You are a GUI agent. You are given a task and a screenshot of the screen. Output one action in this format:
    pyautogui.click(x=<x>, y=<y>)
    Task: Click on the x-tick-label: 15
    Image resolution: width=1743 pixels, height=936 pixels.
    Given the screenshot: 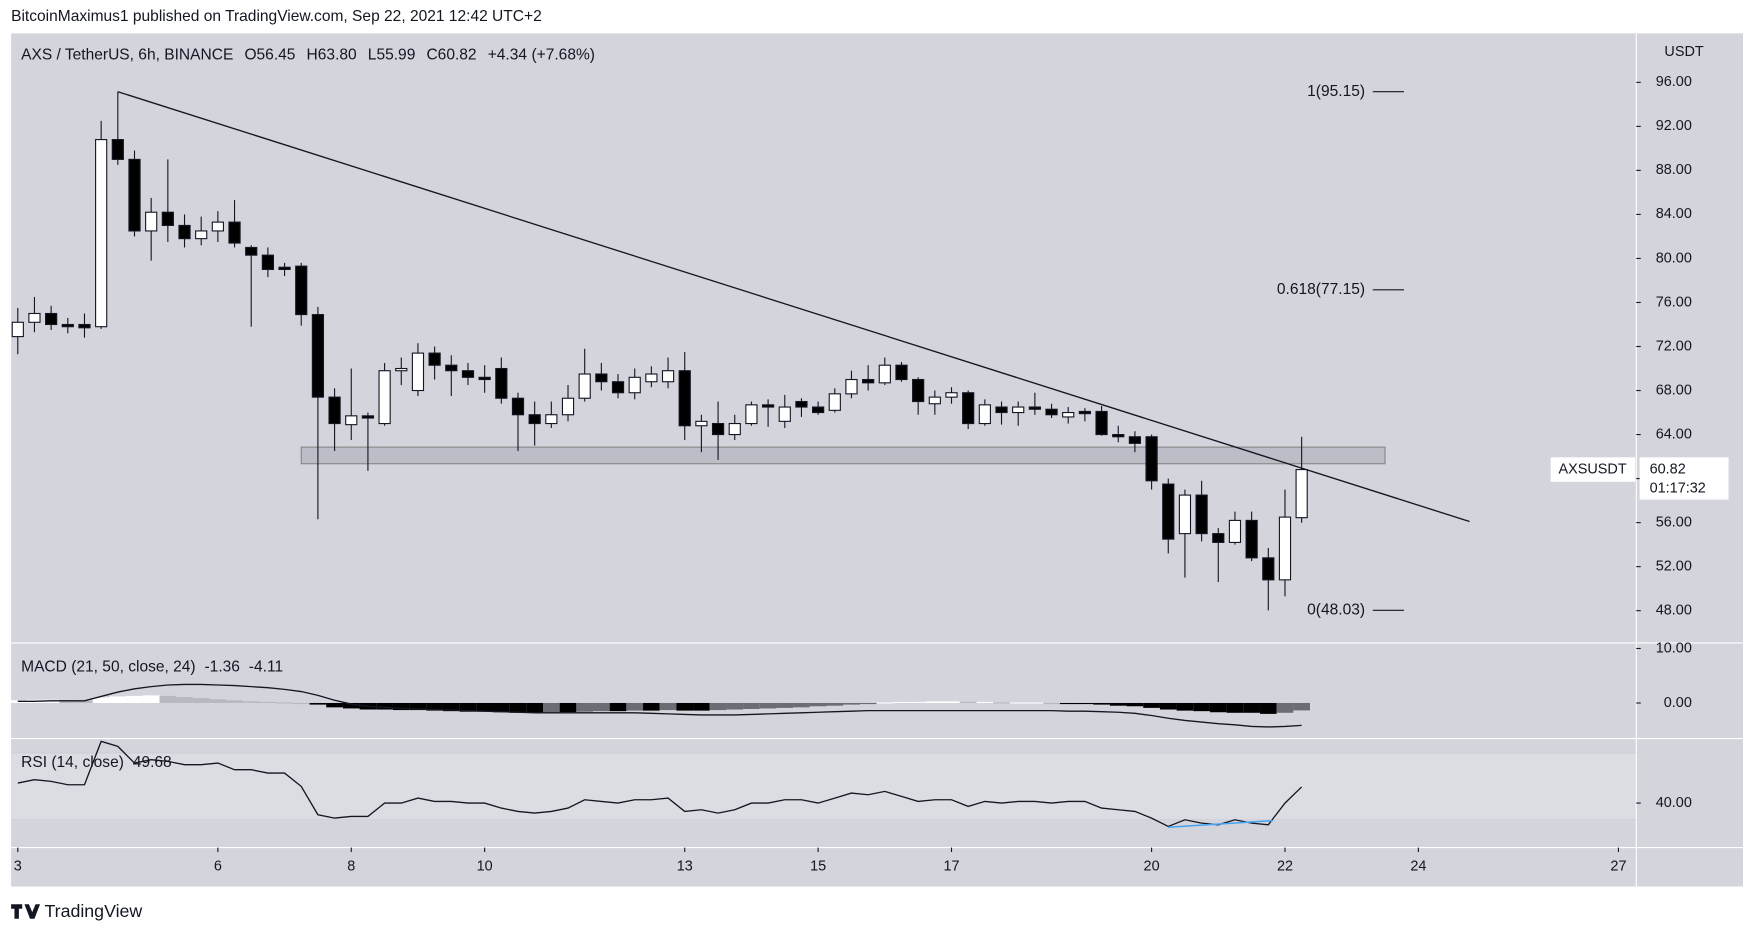 What is the action you would take?
    pyautogui.click(x=818, y=866)
    